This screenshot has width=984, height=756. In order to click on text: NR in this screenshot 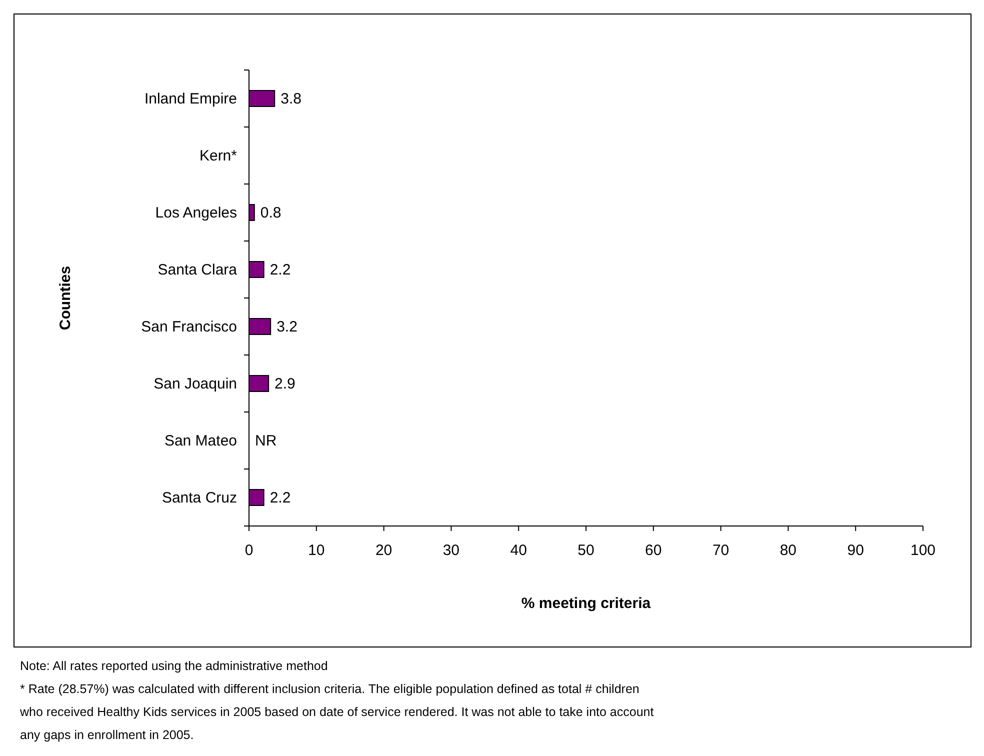, I will do `click(266, 441)`.